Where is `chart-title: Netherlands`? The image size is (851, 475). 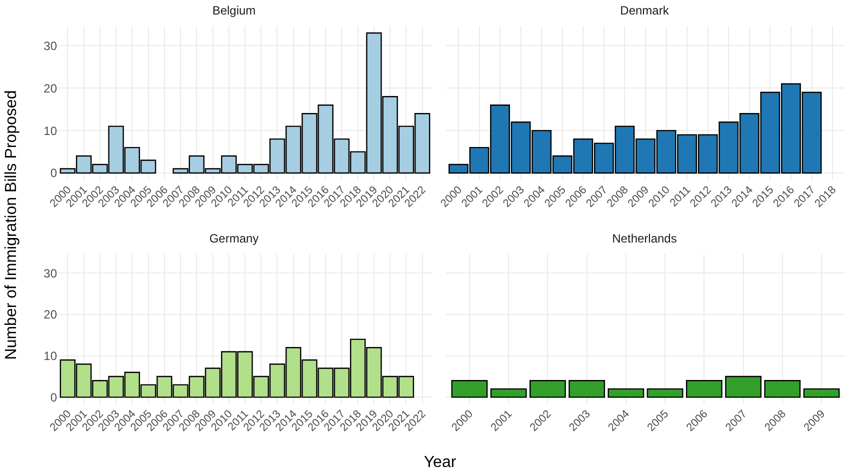 chart-title: Netherlands is located at coordinates (644, 238).